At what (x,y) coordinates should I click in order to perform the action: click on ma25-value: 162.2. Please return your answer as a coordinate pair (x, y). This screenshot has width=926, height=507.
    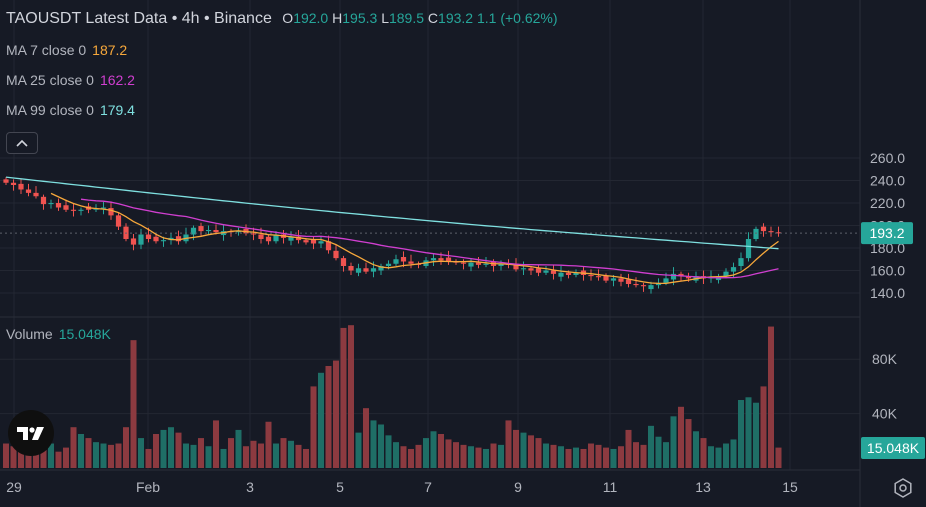
    Looking at the image, I should click on (117, 80).